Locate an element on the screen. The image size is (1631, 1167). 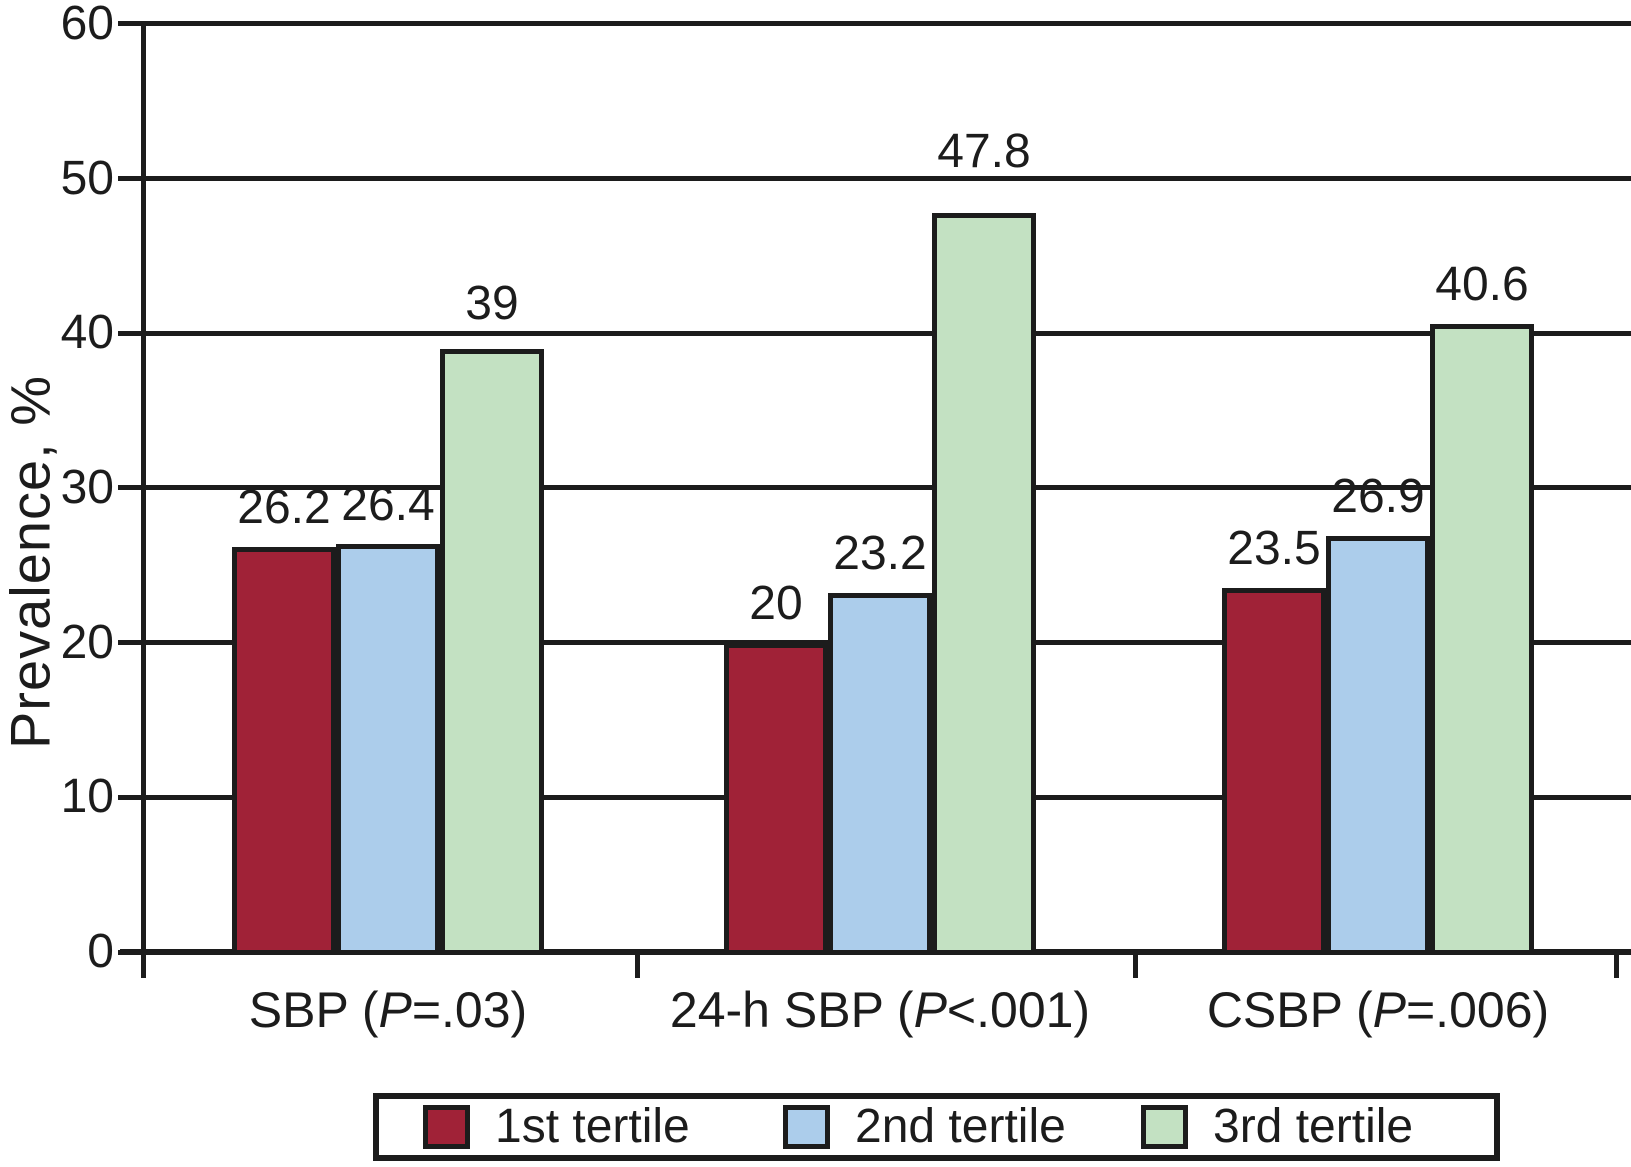
y-tick-label-40: 40 is located at coordinates (87, 332).